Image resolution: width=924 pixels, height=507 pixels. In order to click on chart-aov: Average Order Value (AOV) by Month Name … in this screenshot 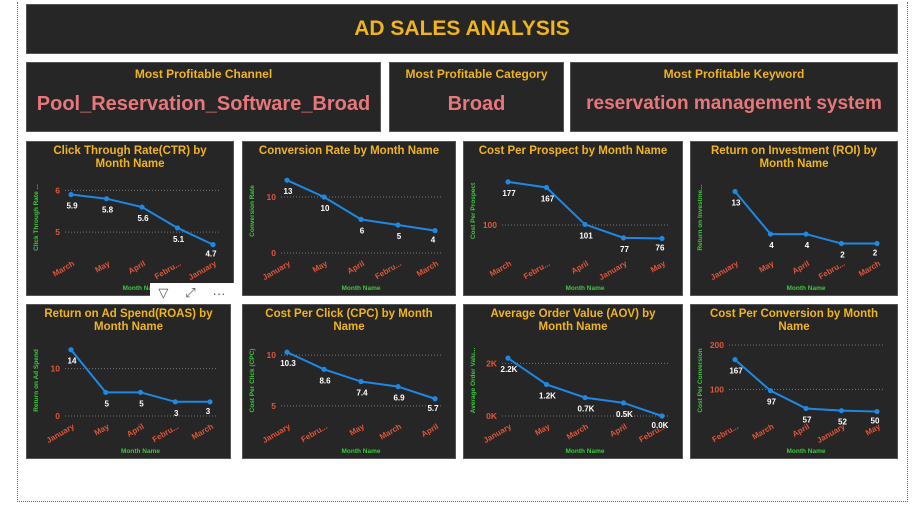, I will do `click(573, 381)`.